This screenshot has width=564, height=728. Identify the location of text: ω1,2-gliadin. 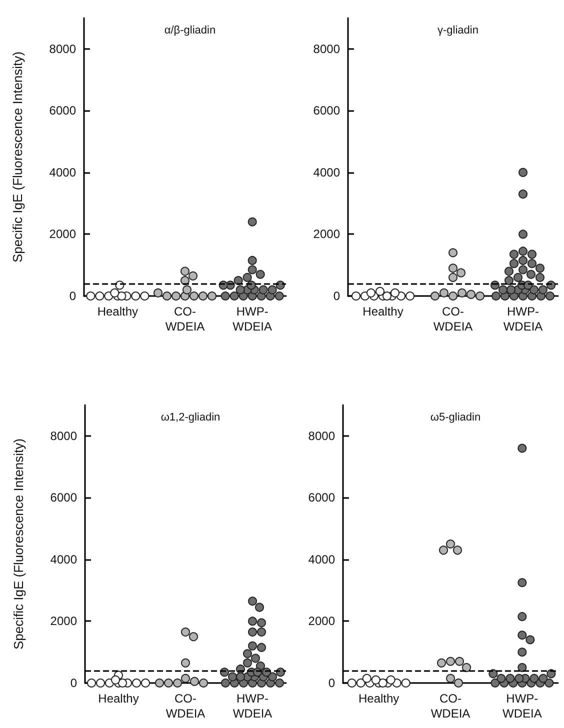
(190, 418).